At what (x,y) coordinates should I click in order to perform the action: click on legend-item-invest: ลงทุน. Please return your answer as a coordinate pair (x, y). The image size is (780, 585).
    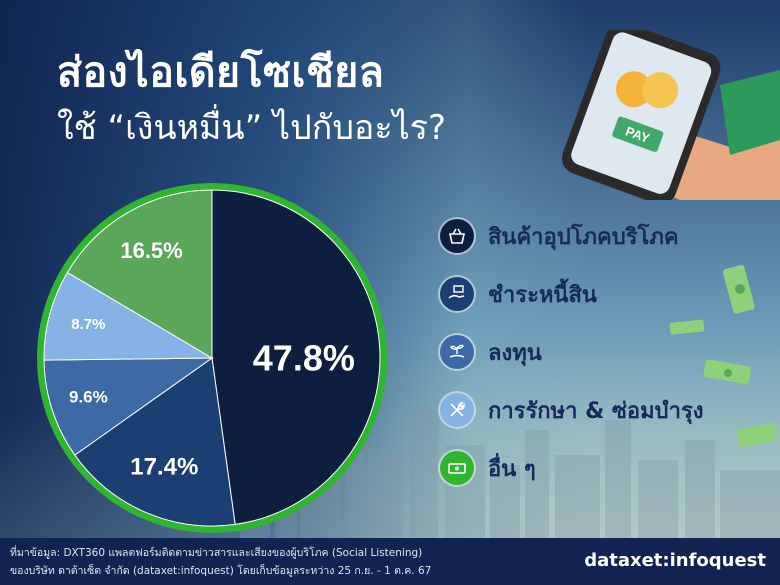
    Looking at the image, I should click on (491, 352).